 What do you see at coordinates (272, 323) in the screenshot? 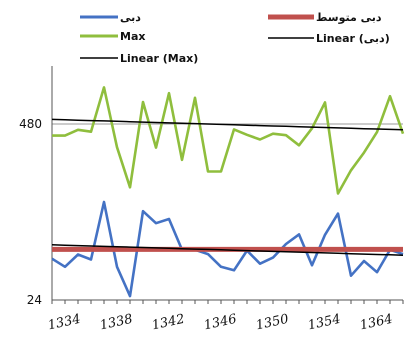
I see `x-tick-label: 1350` at bounding box center [272, 323].